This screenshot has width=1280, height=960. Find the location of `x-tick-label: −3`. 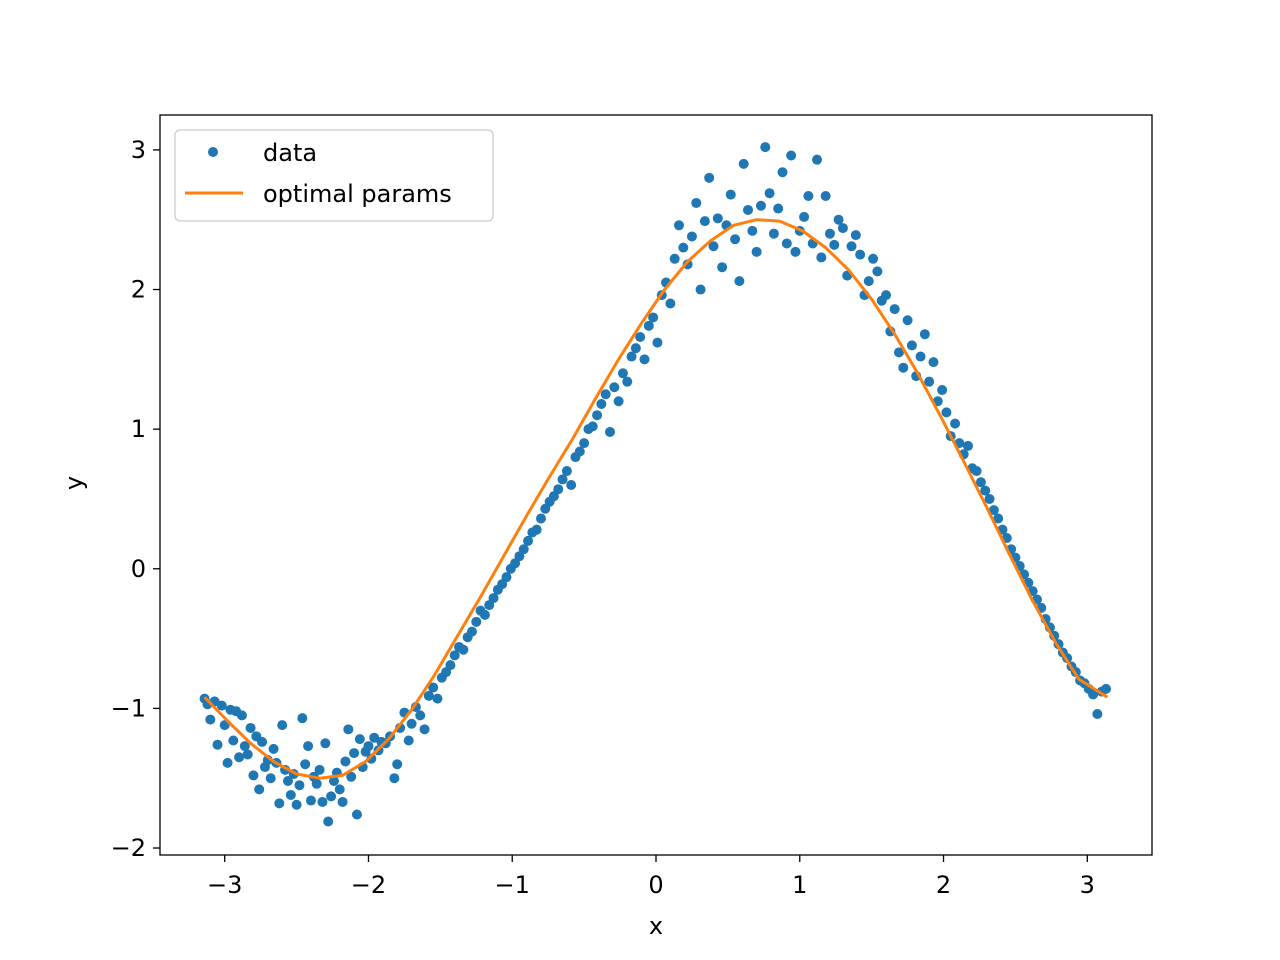

x-tick-label: −3 is located at coordinates (224, 885).